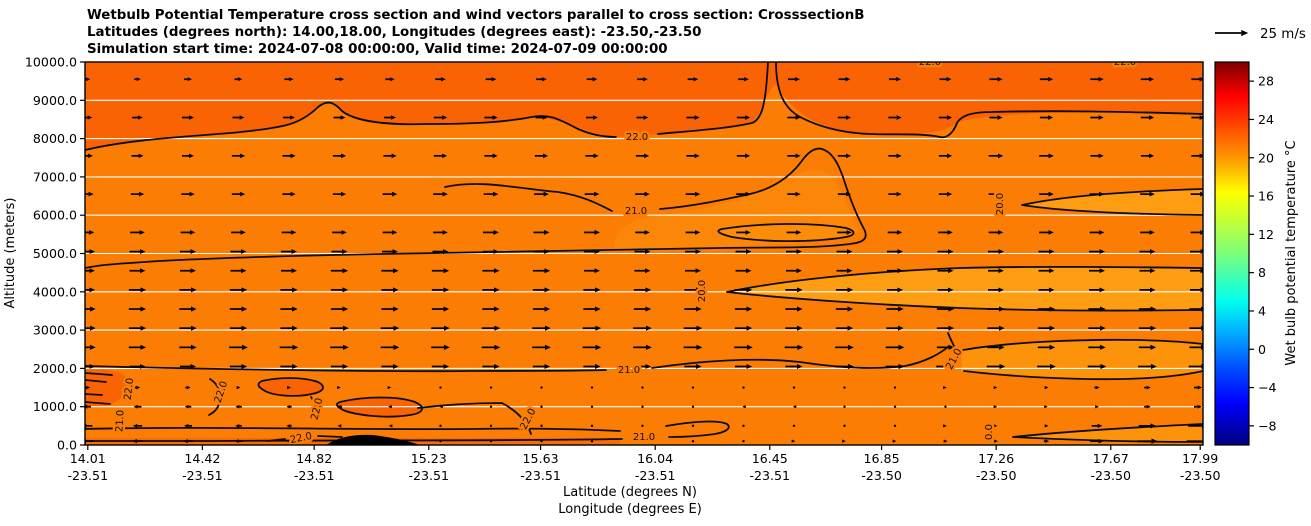 The width and height of the screenshot is (1311, 526). What do you see at coordinates (996, 475) in the screenshot?
I see `x-tick-label-longitude: -23.50` at bounding box center [996, 475].